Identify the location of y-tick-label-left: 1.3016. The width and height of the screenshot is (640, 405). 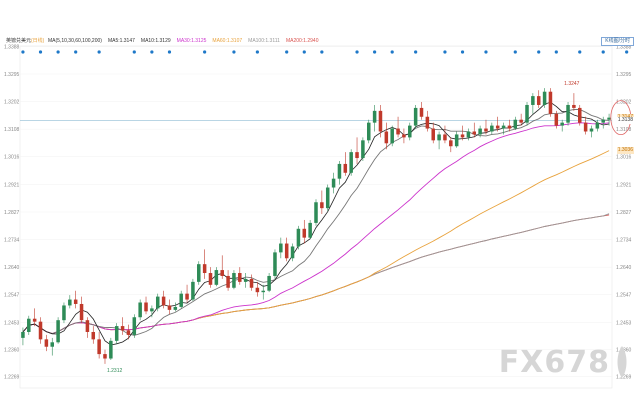
(12, 157).